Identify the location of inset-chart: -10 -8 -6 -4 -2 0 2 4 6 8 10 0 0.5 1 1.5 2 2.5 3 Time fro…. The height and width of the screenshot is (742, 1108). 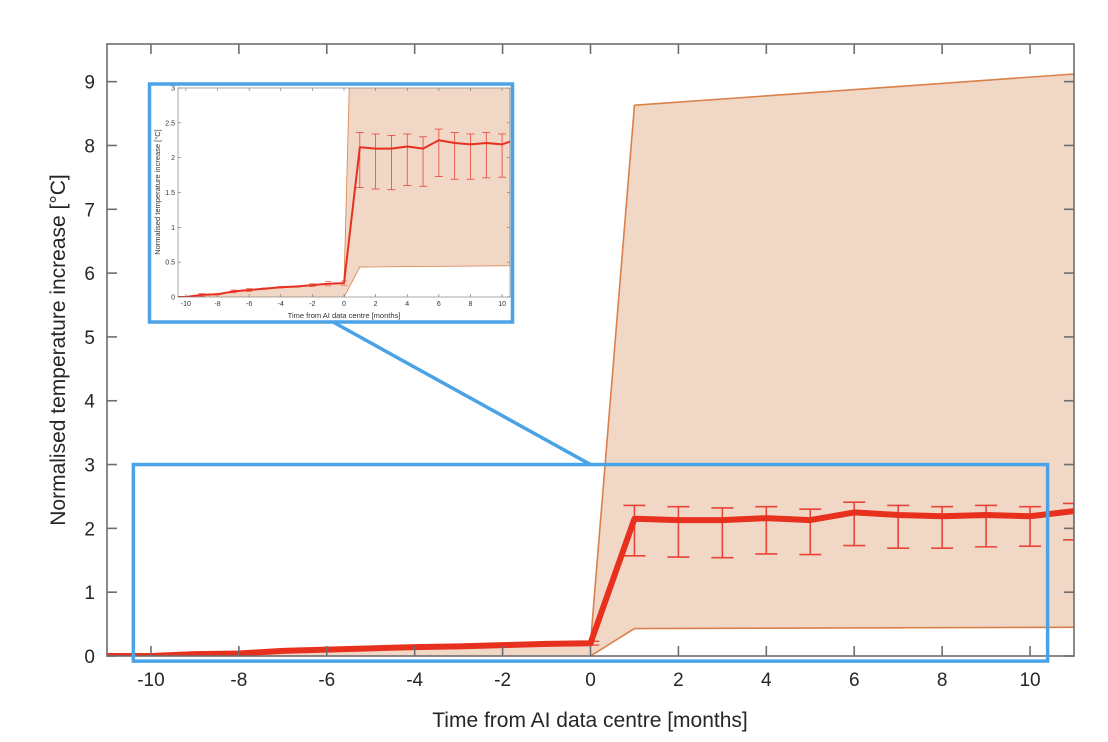
(331, 203).